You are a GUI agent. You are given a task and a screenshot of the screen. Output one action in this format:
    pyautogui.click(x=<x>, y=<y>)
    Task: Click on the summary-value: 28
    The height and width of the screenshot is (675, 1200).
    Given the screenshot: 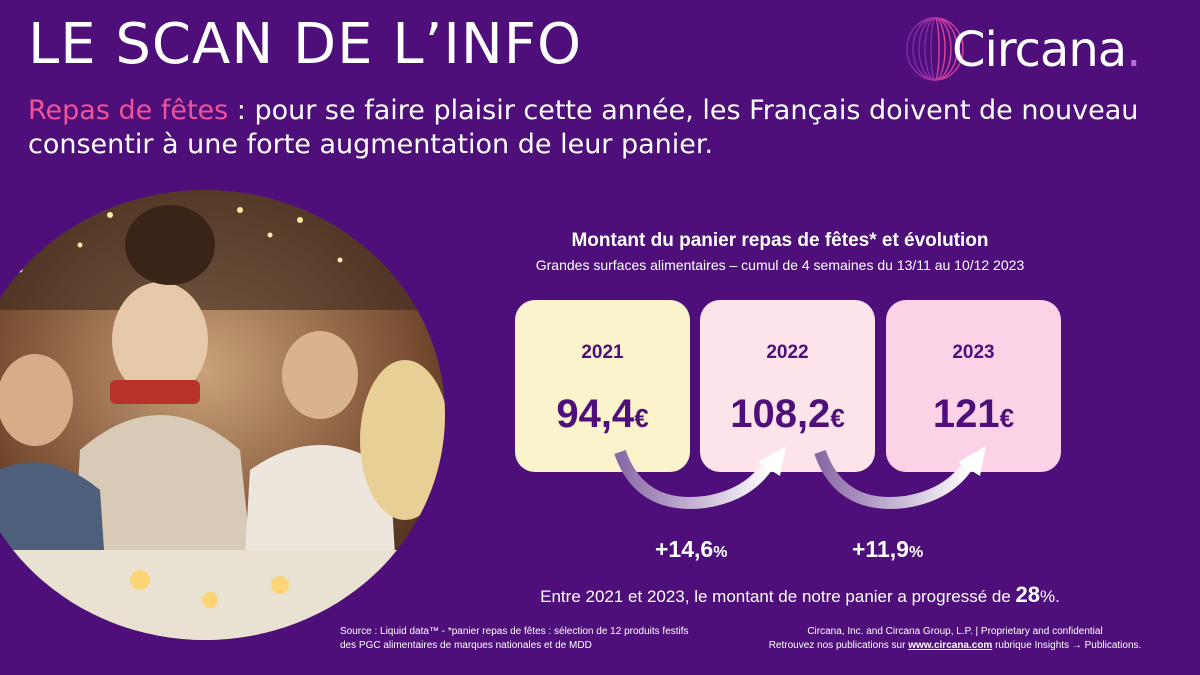 What is the action you would take?
    pyautogui.click(x=1028, y=594)
    